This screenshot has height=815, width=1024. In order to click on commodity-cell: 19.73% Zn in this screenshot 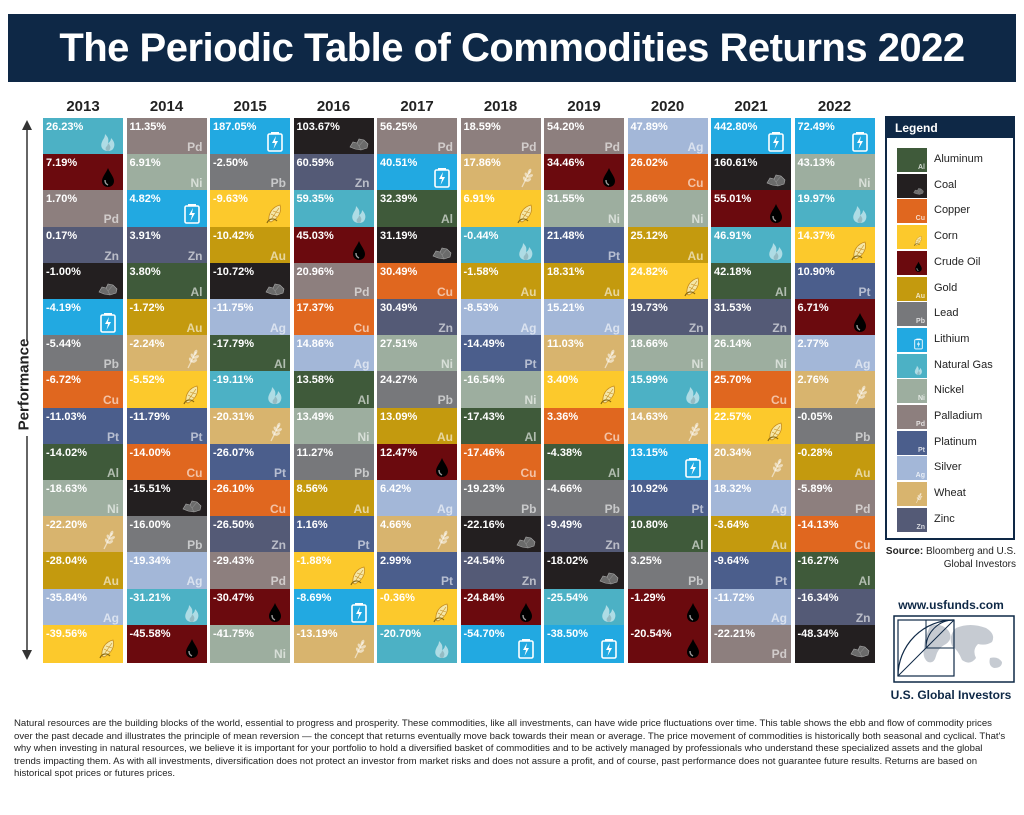, I will do `click(667, 318)`.